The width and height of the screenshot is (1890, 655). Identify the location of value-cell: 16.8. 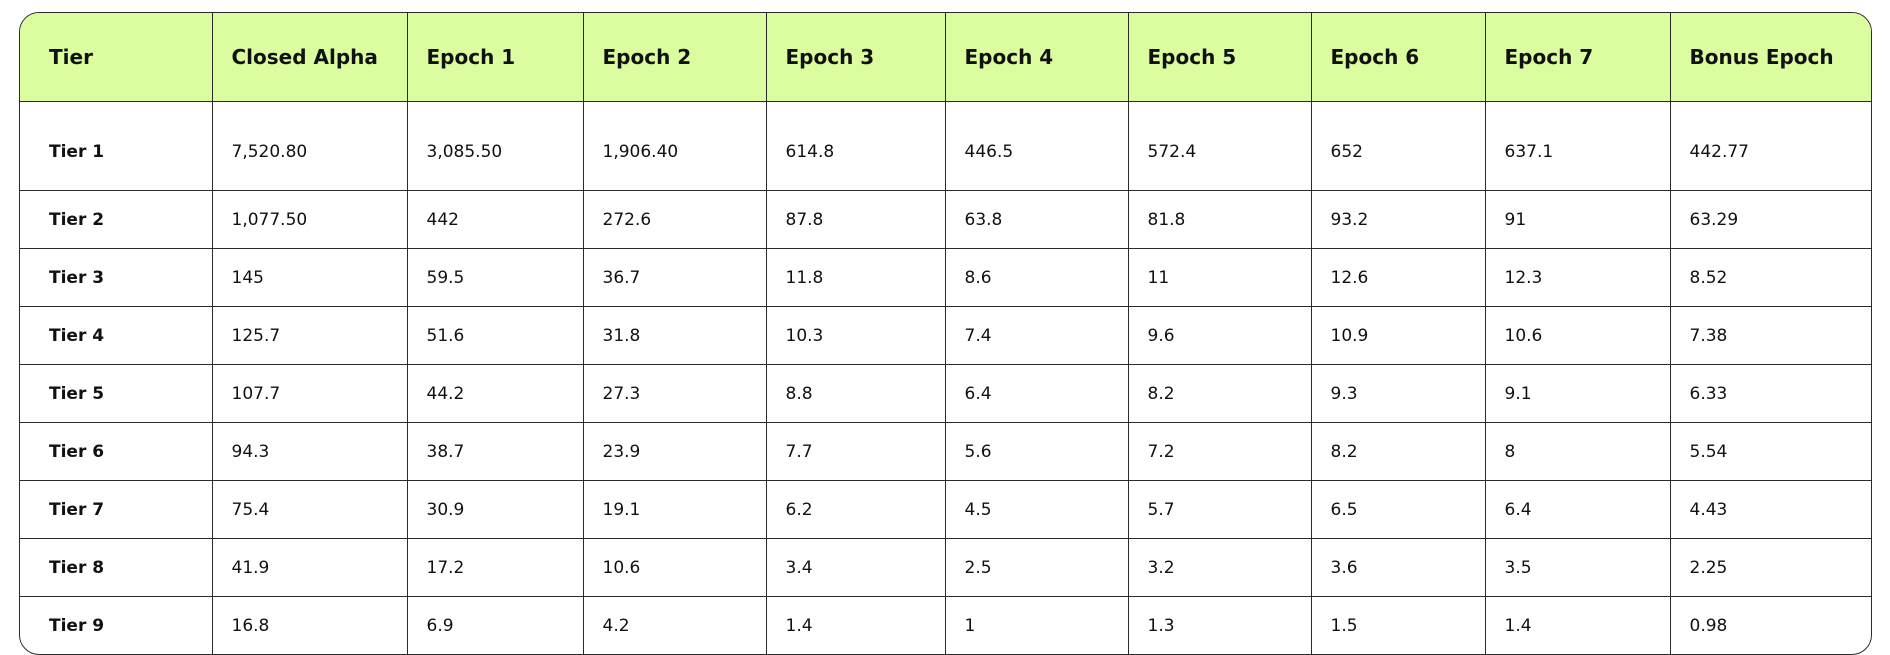
(310, 625).